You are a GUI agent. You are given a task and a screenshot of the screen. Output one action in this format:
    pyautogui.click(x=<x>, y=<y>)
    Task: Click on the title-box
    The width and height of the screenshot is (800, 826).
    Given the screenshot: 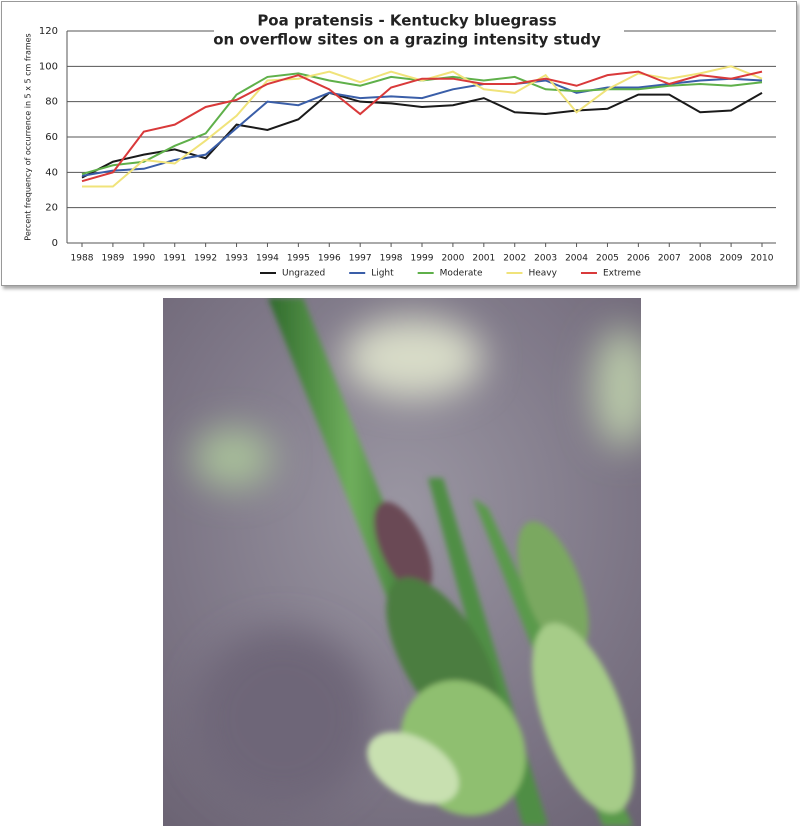 What is the action you would take?
    pyautogui.click(x=419, y=29)
    